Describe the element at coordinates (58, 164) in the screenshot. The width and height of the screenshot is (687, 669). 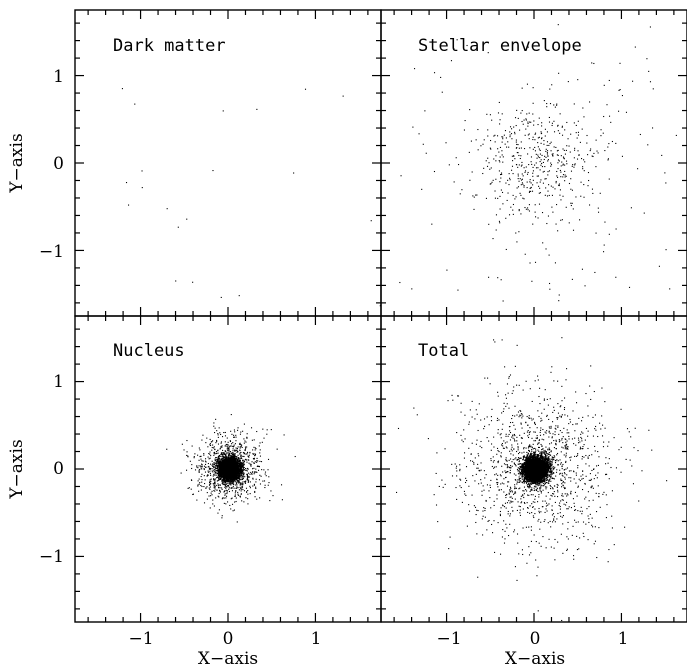
I see `y-tick-label: 0` at that location.